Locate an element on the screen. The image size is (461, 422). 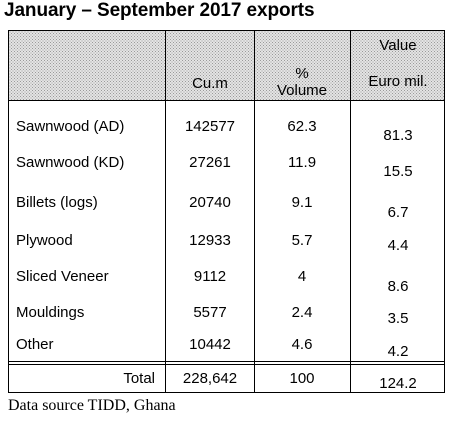
row-volume: 62.3 is located at coordinates (302, 126).